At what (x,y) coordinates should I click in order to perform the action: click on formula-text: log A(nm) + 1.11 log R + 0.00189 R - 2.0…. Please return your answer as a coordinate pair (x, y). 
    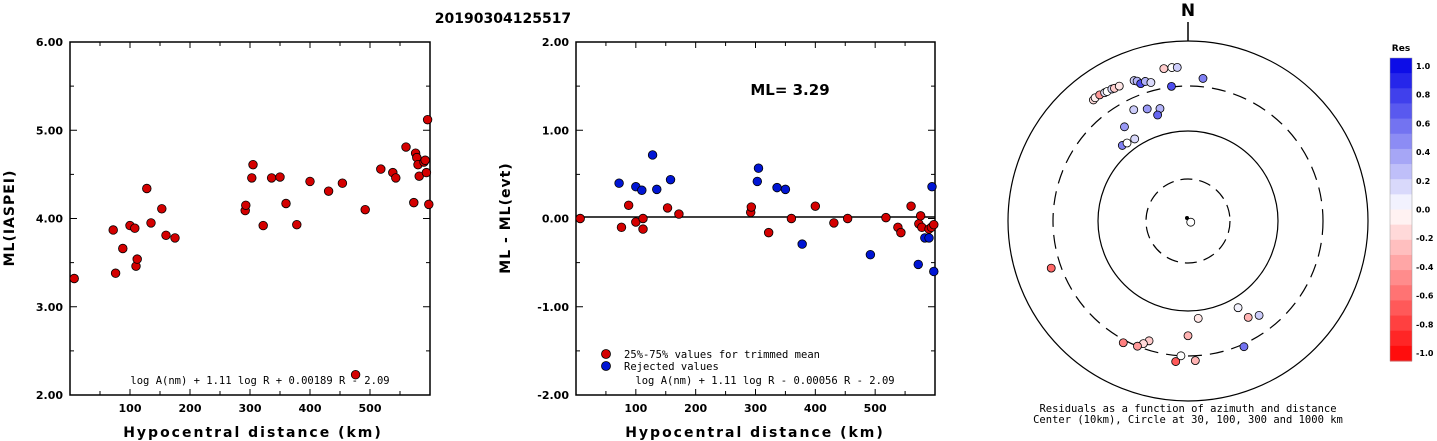
    Looking at the image, I should click on (259, 381).